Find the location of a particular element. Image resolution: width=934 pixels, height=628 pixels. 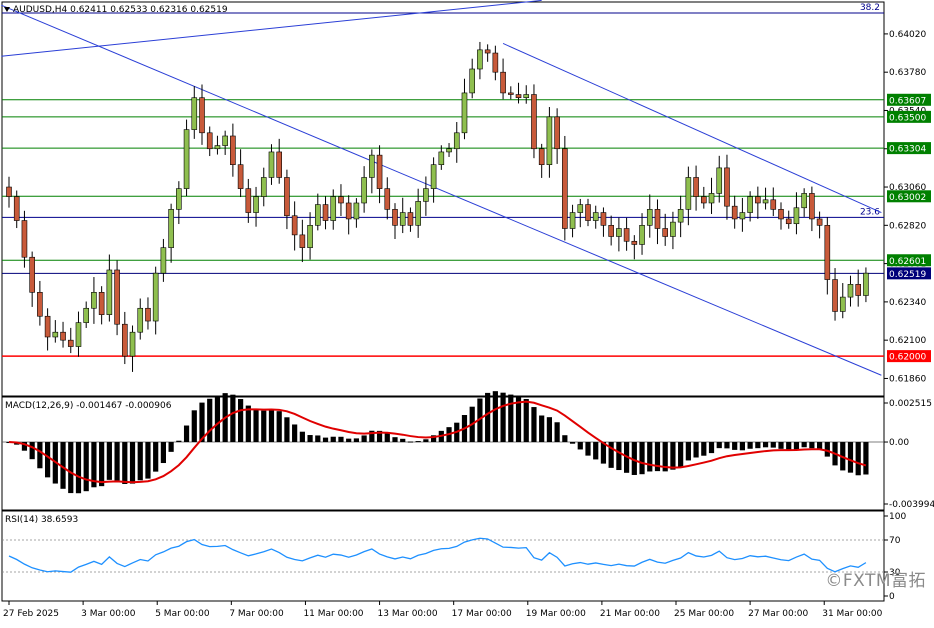

level-price-box is located at coordinates (909, 356).